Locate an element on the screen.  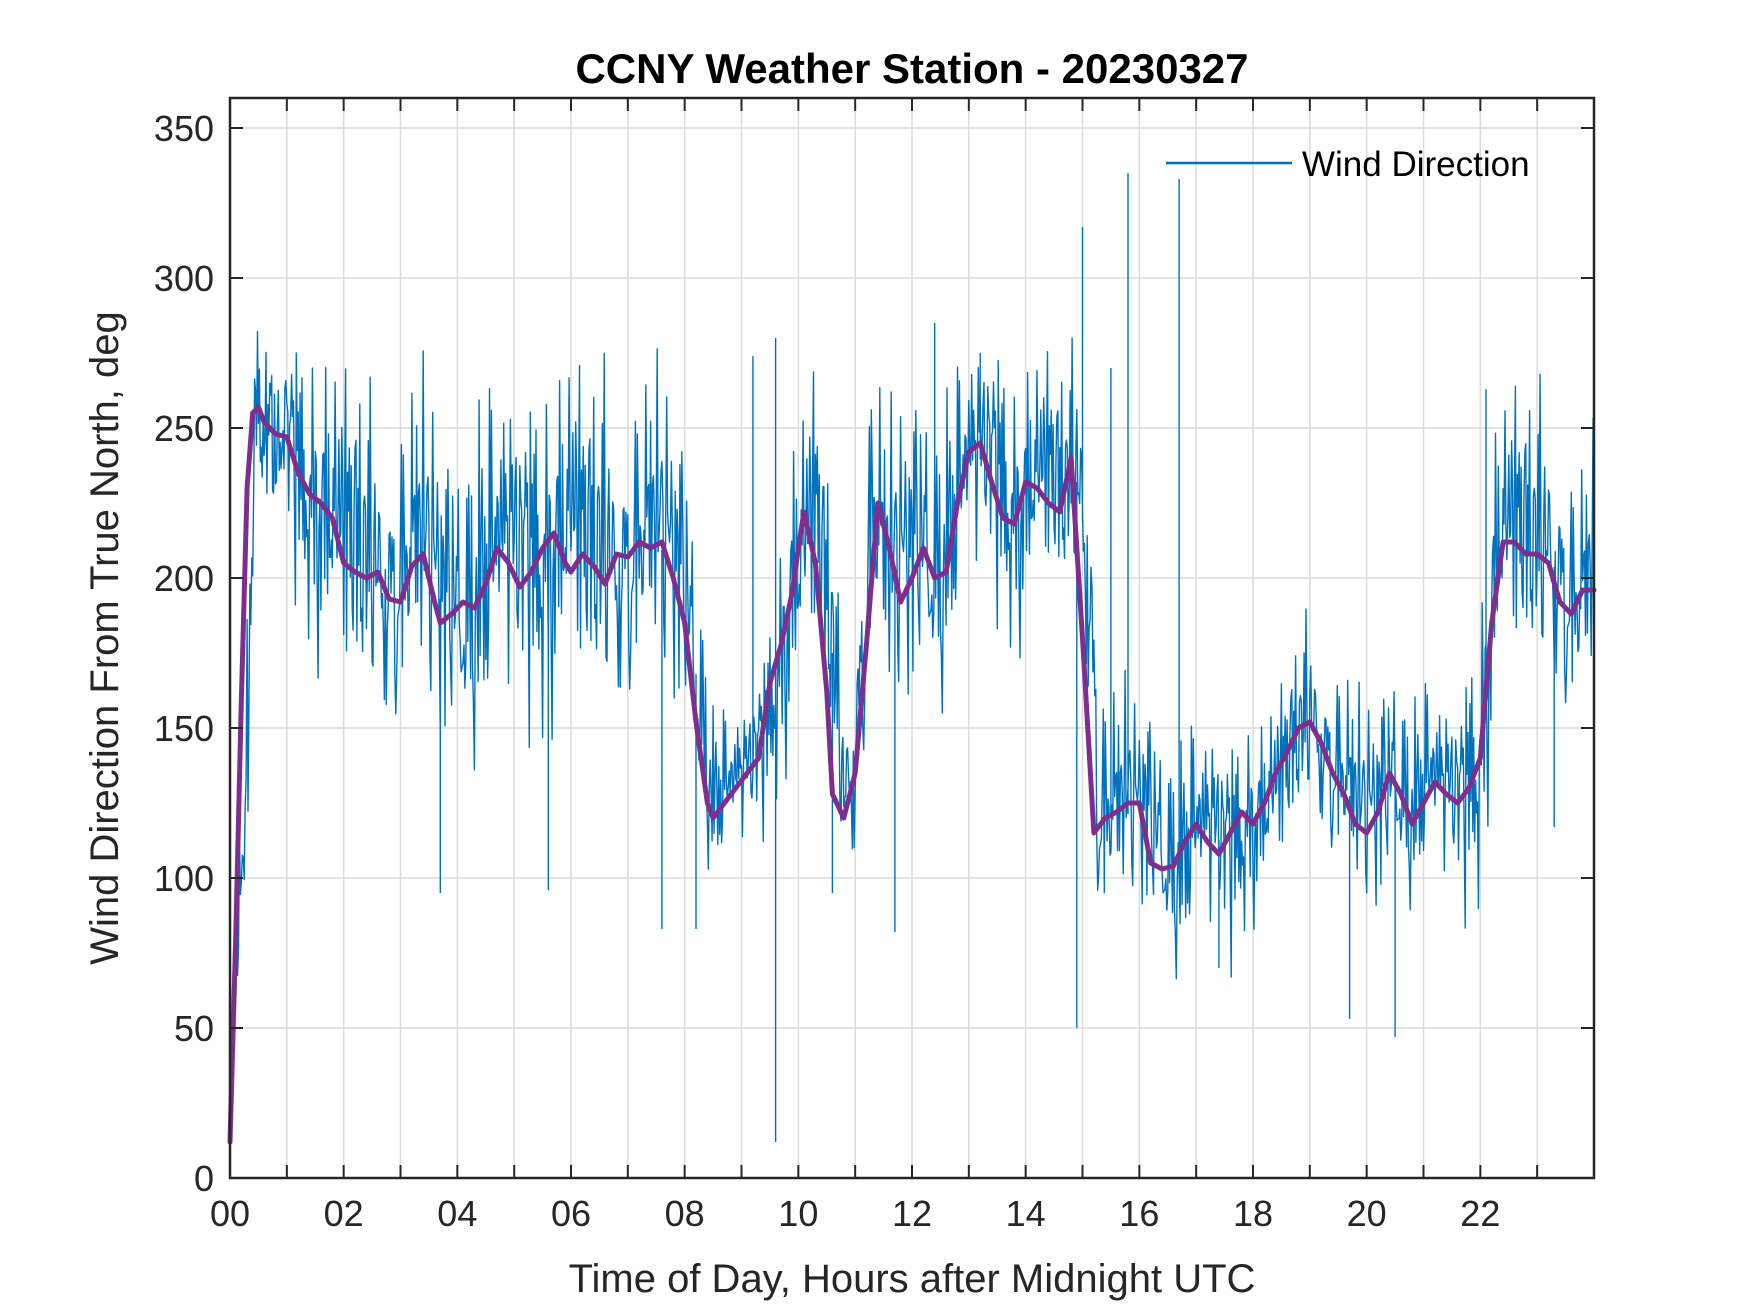
x-tick-label: 10 is located at coordinates (798, 1213).